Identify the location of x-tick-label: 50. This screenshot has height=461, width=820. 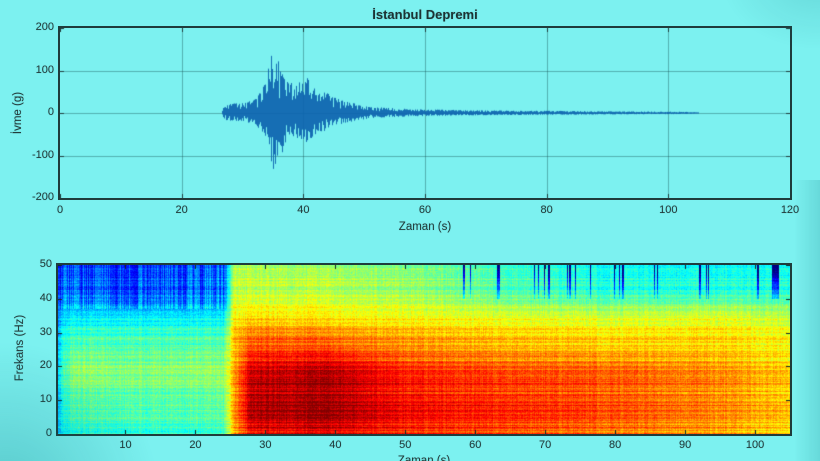
(405, 445).